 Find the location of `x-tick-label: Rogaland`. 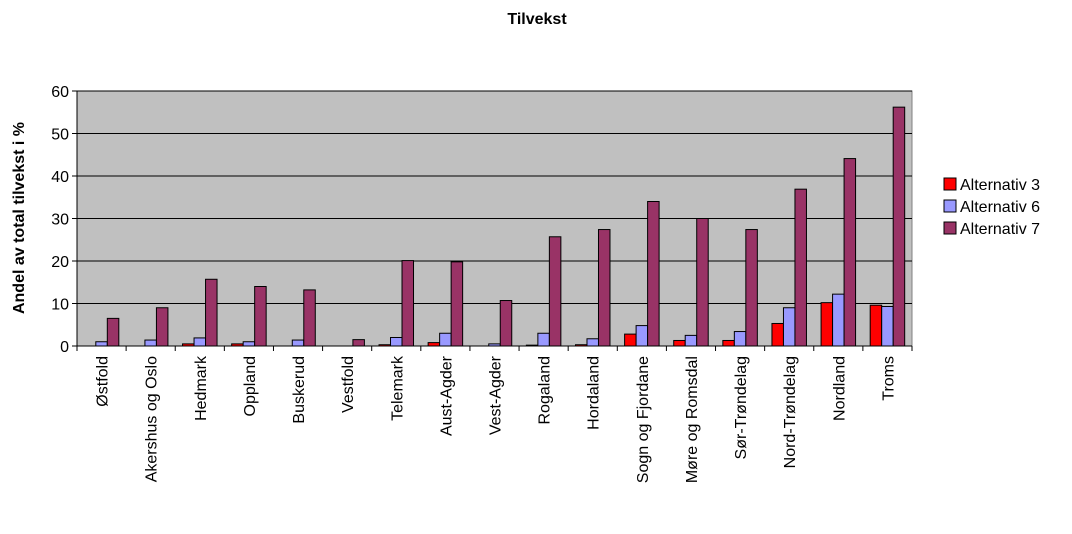

x-tick-label: Rogaland is located at coordinates (545, 390).